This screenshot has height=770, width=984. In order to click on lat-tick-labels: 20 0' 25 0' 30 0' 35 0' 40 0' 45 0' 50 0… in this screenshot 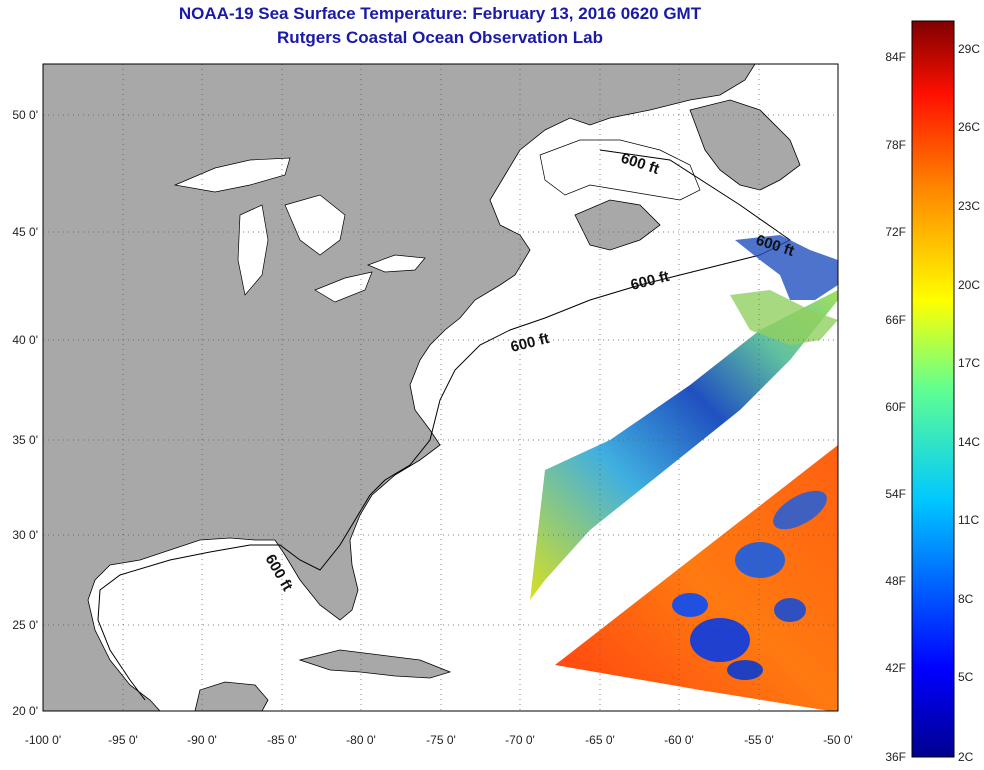, I will do `click(25, 413)`.